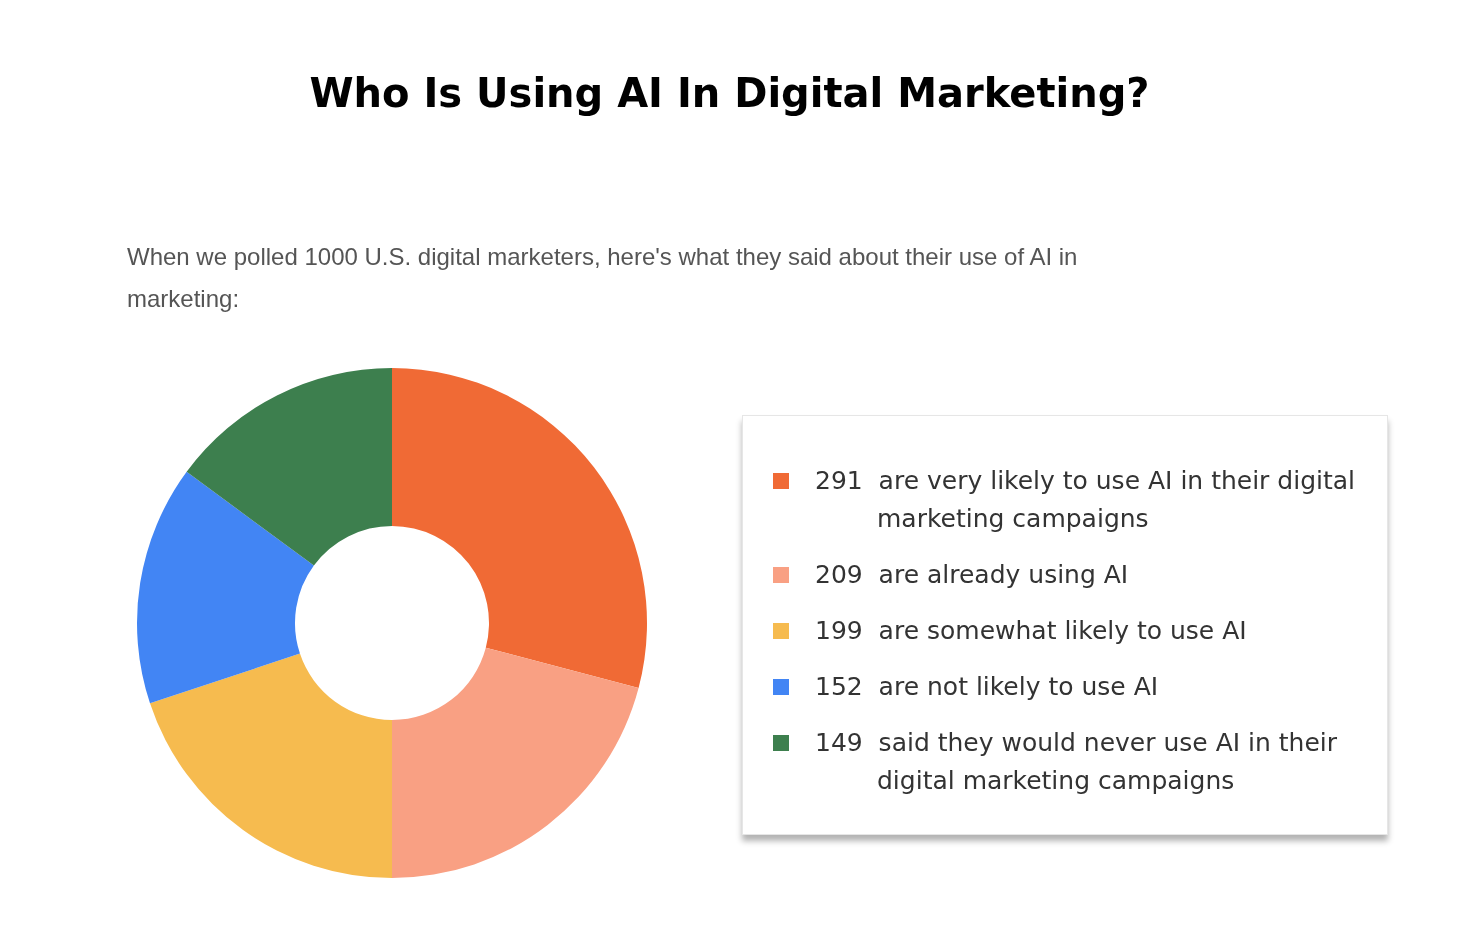  What do you see at coordinates (1031, 631) in the screenshot?
I see `legend-label: 199 are somewhat likely to use AI` at bounding box center [1031, 631].